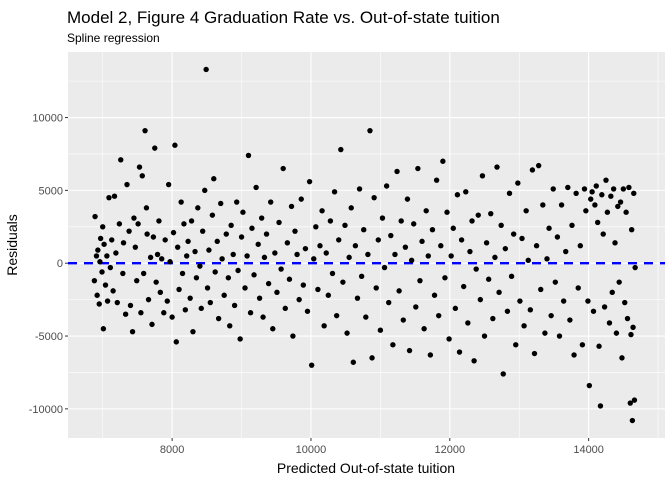  I want to click on y-tick-label: -10000, so click(46, 410).